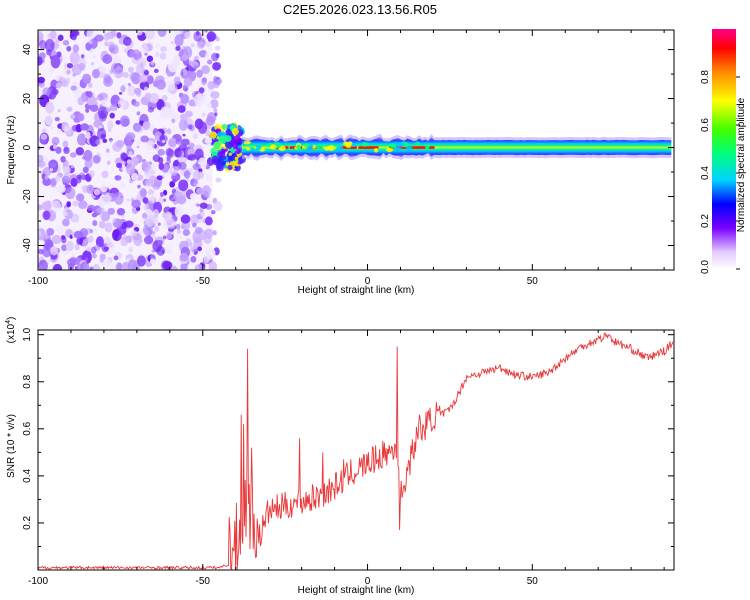  What do you see at coordinates (27, 523) in the screenshot?
I see `snr-y-tick-label: 0.2` at bounding box center [27, 523].